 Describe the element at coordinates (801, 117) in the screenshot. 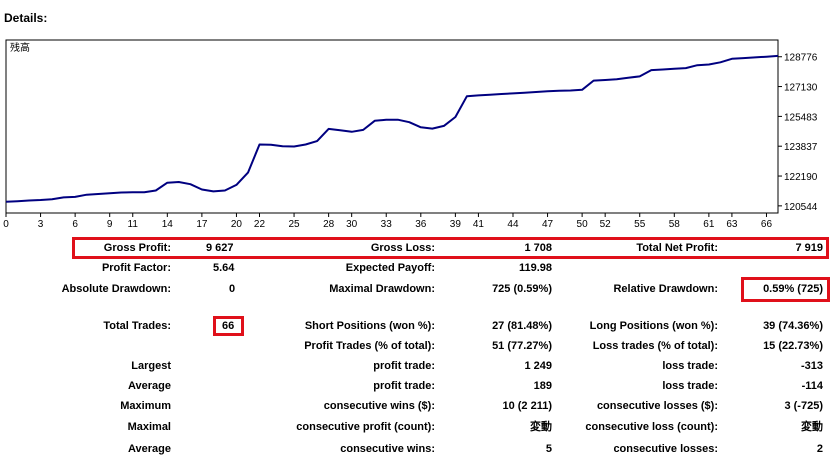

I see `y-tick-label: 125483` at that location.